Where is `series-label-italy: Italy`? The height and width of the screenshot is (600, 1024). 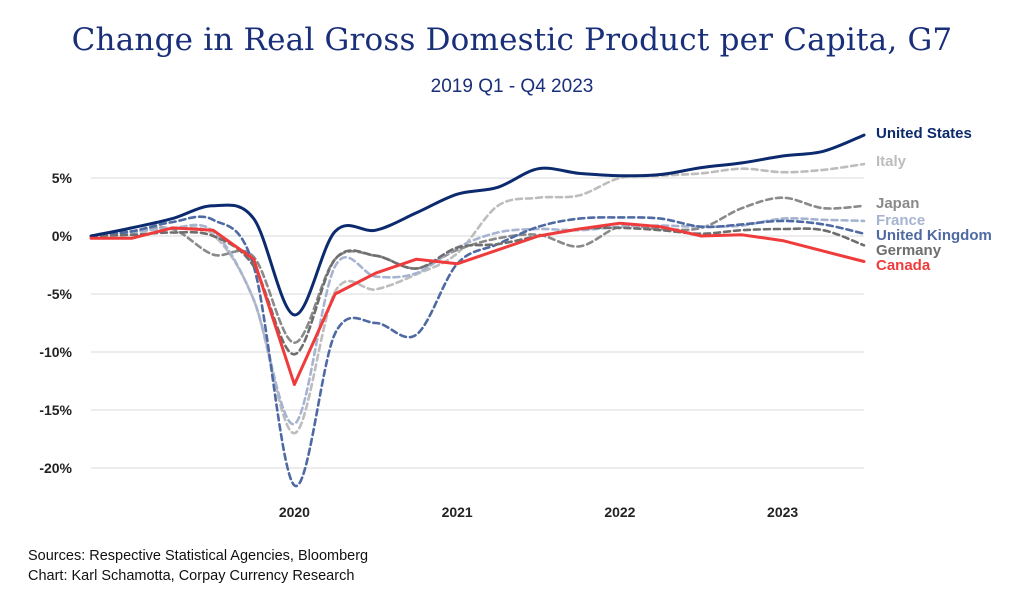
series-label-italy: Italy is located at coordinates (891, 161).